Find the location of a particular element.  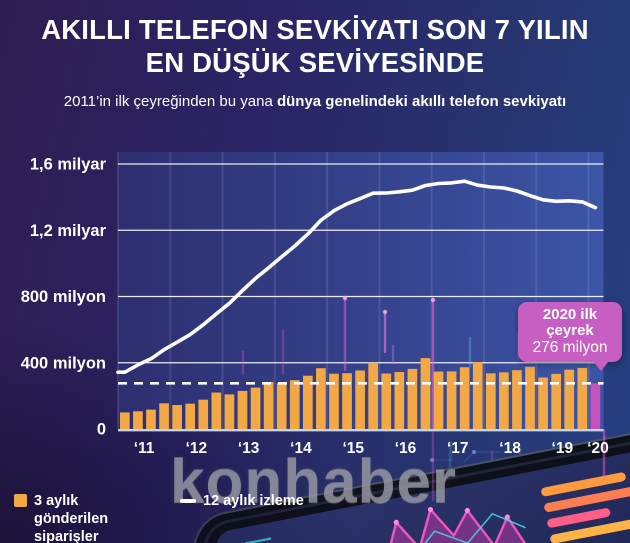

y-tick-label: 1,6 milyar is located at coordinates (68, 165).